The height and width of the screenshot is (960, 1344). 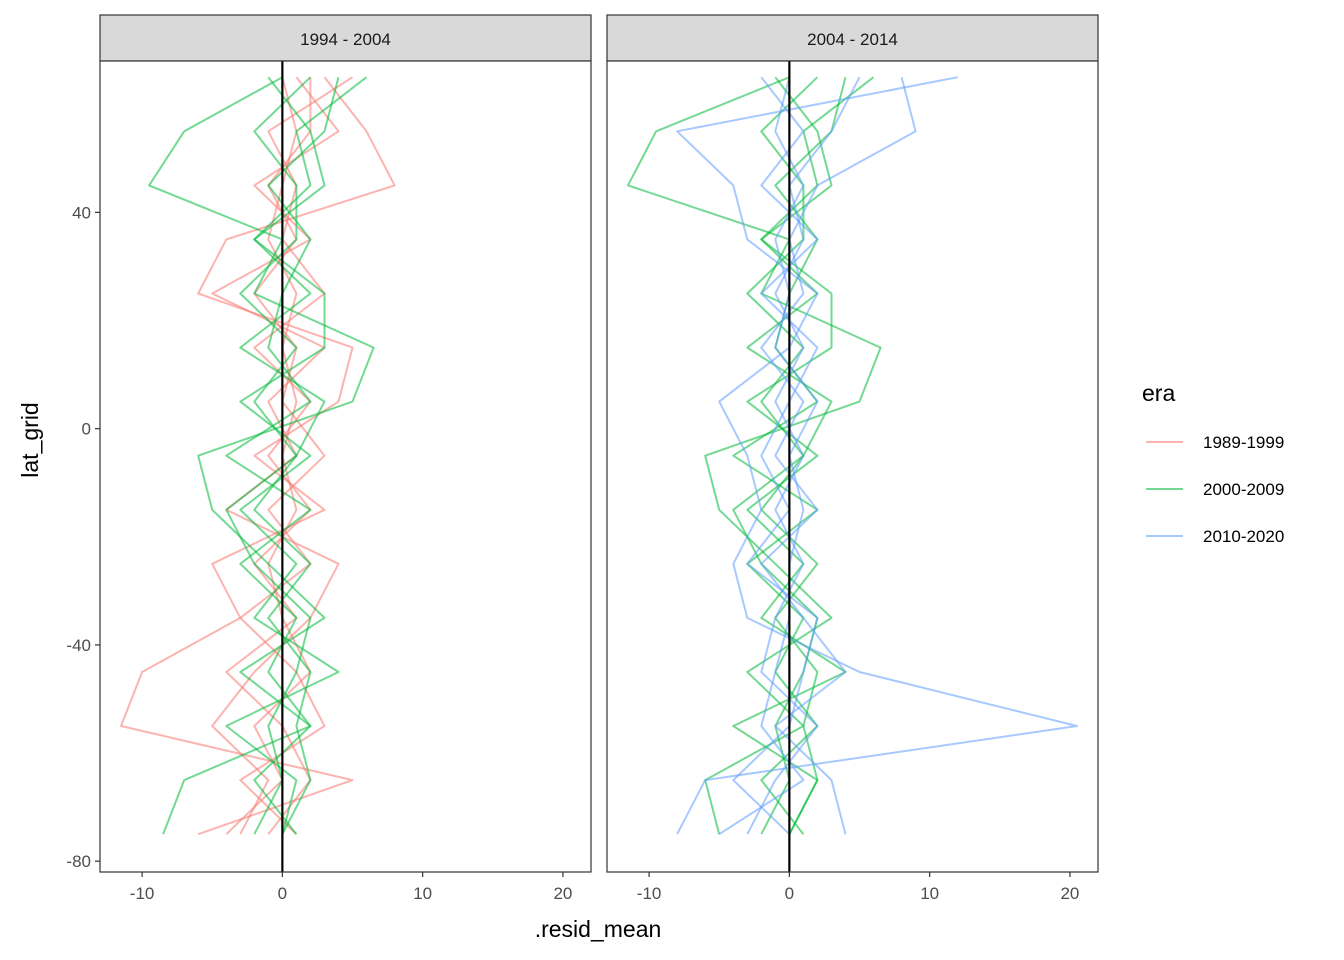 I want to click on facet-strip-label: 1994 - 2004, so click(x=345, y=39).